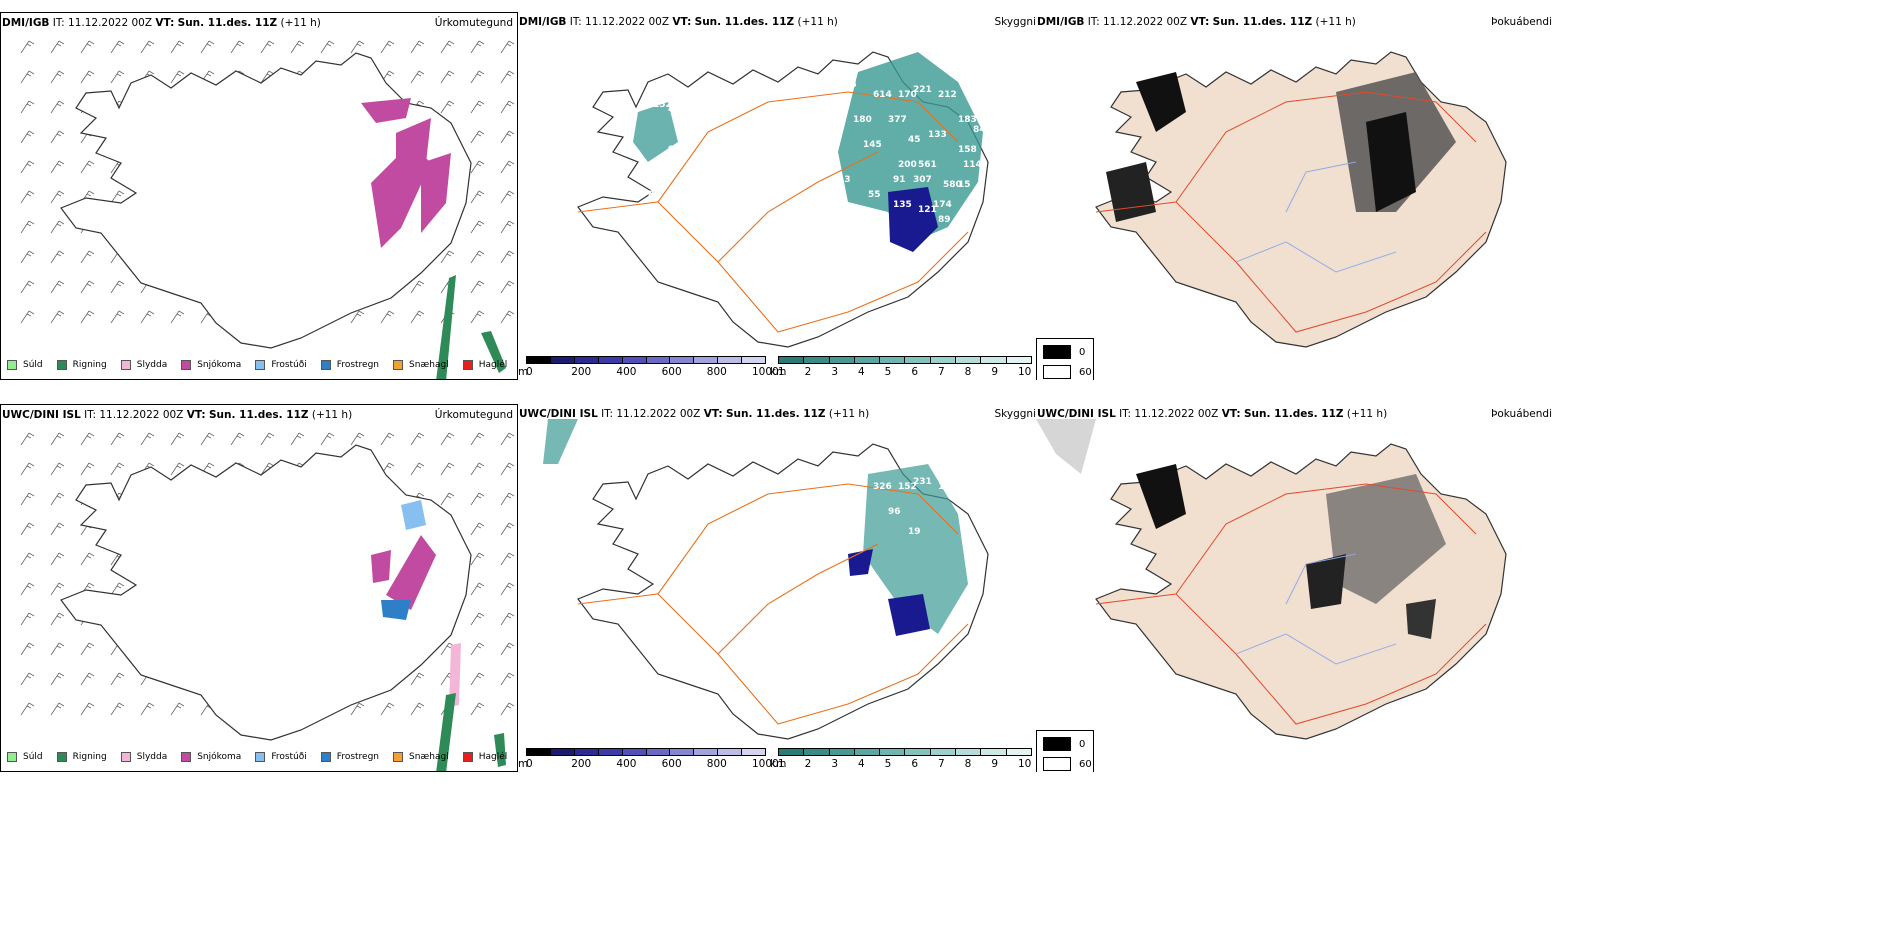 This screenshot has height=950, width=1900. I want to click on legend-label: Frostregn, so click(358, 757).